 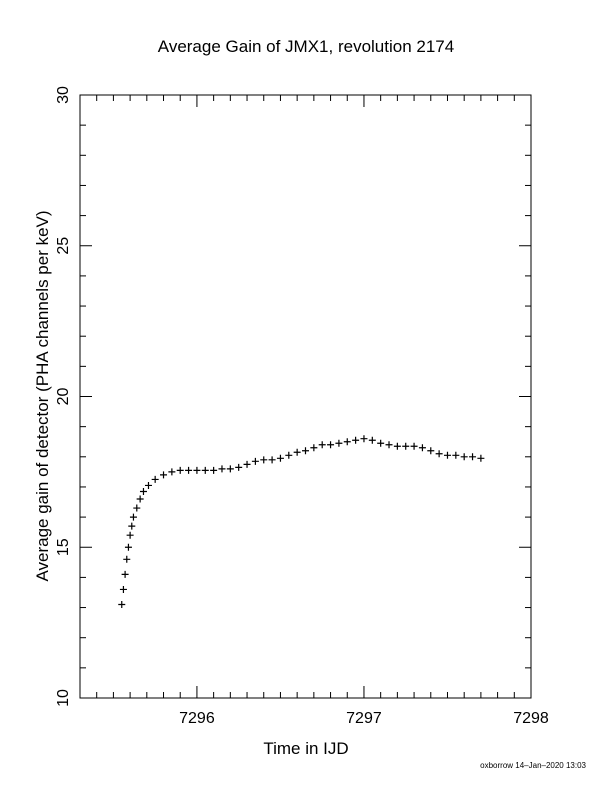 I want to click on x-axis-label: Time in IJD, so click(x=305, y=748).